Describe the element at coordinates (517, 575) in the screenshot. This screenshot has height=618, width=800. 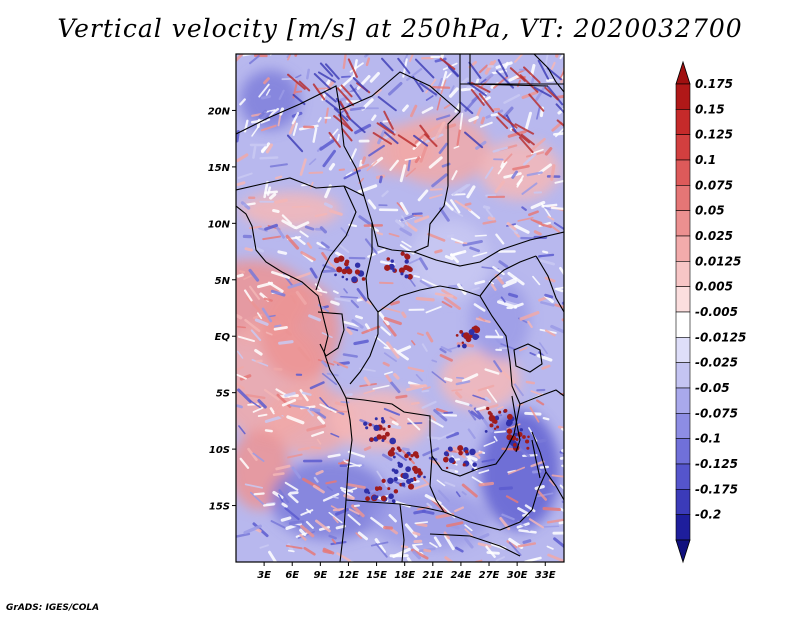
I see `lon-tick-label: 30E` at that location.